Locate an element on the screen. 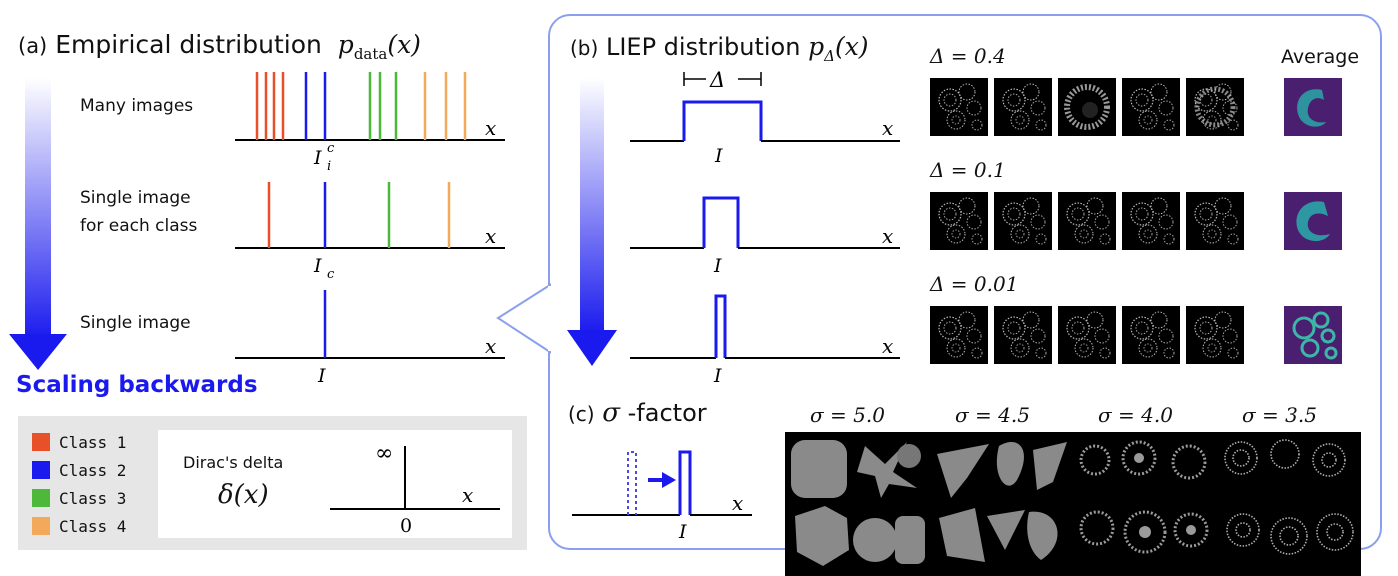  legend-label-3: Class 3 is located at coordinates (93, 498).